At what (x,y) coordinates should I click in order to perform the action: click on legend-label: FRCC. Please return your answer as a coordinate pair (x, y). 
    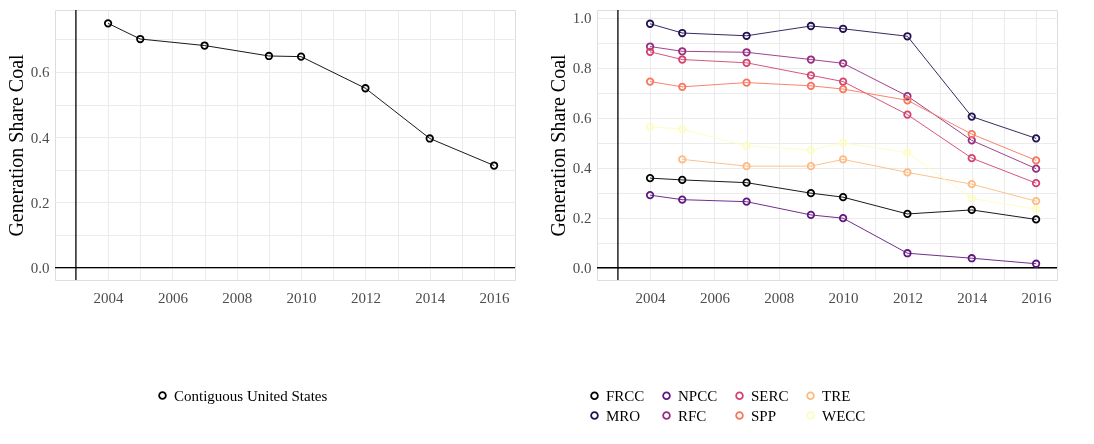
    Looking at the image, I should click on (625, 395).